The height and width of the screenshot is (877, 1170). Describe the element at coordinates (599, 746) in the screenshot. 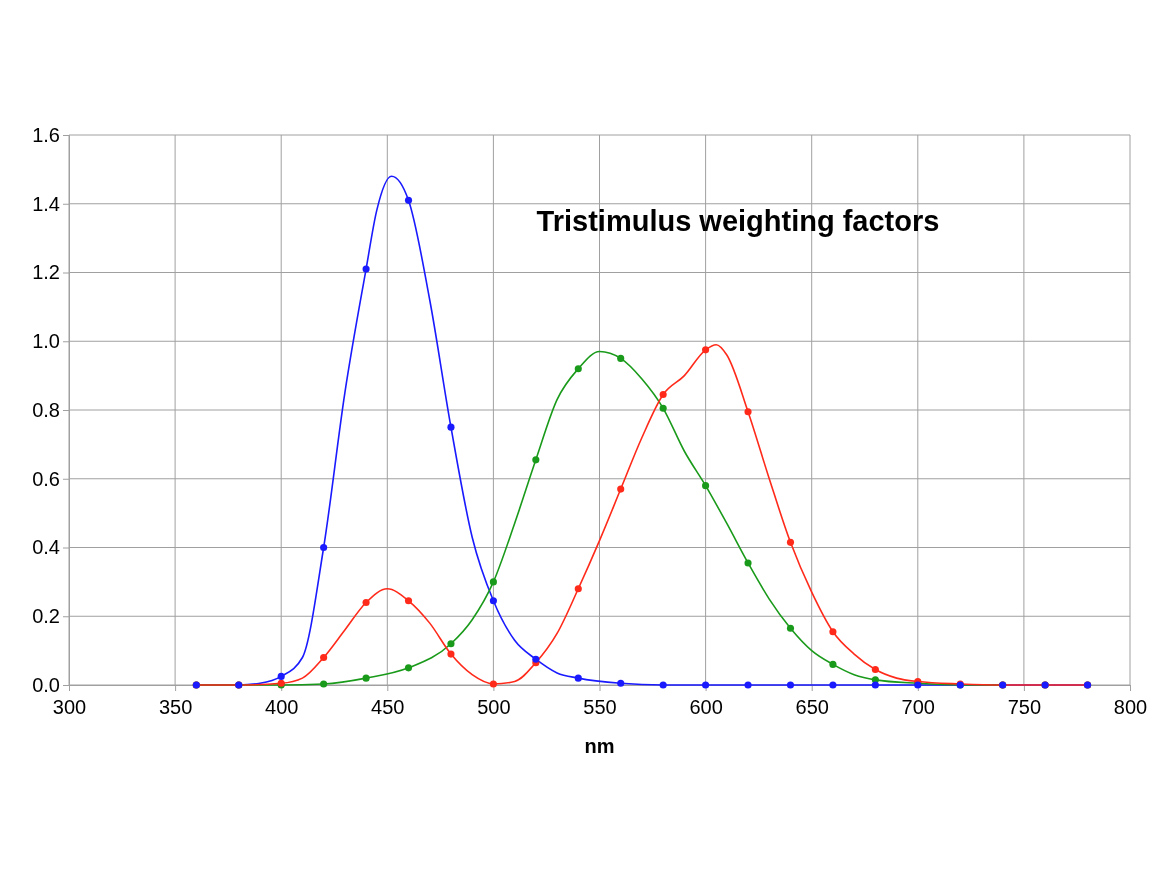

I see `x-axis-title: nm` at that location.